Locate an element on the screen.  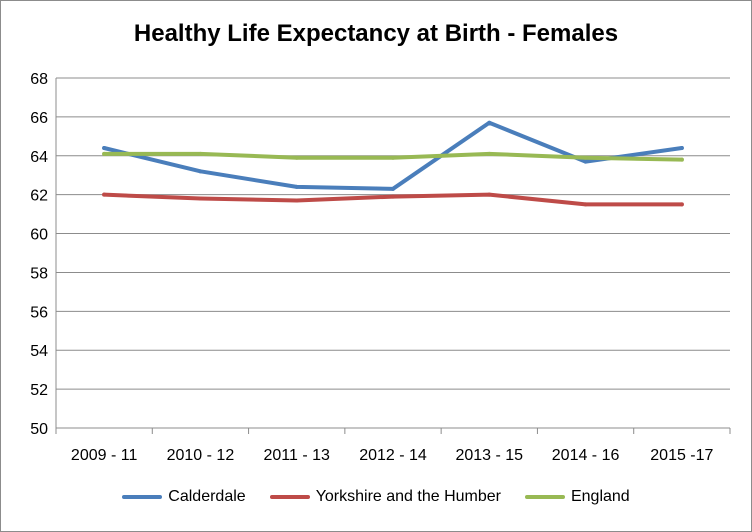
legend-label-england: England is located at coordinates (600, 496).